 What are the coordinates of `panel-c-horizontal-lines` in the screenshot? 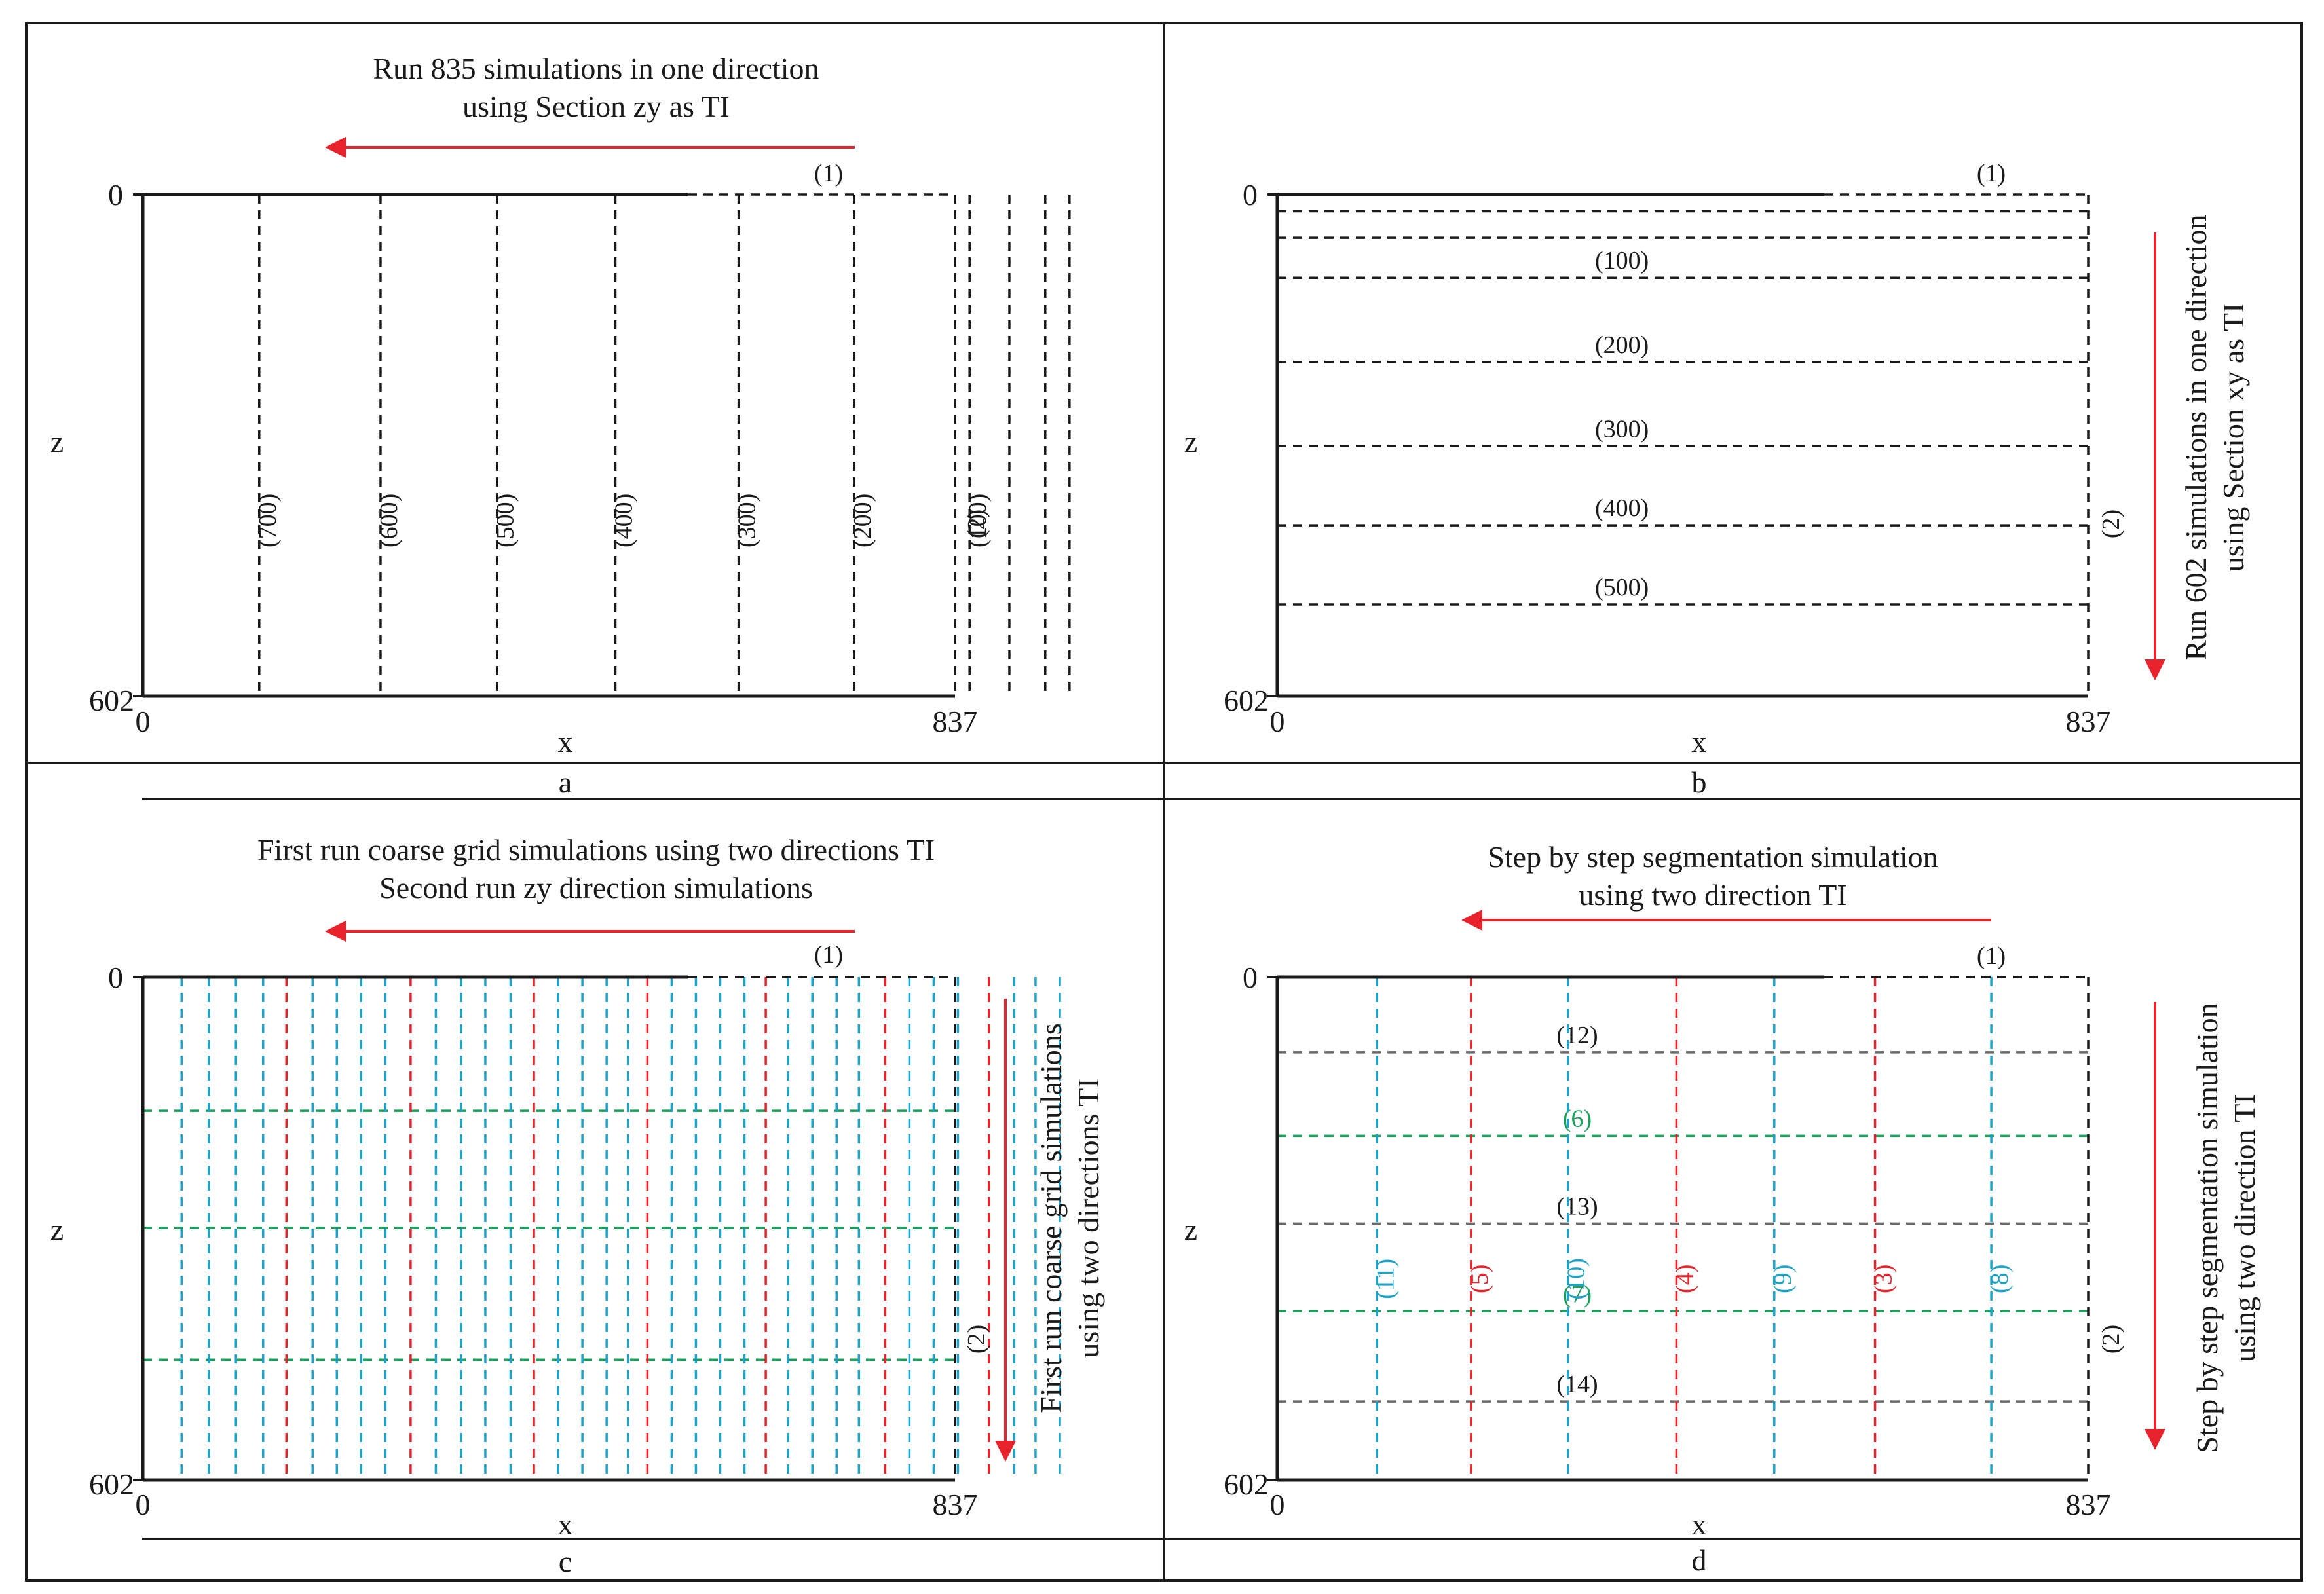 It's located at (549, 1235).